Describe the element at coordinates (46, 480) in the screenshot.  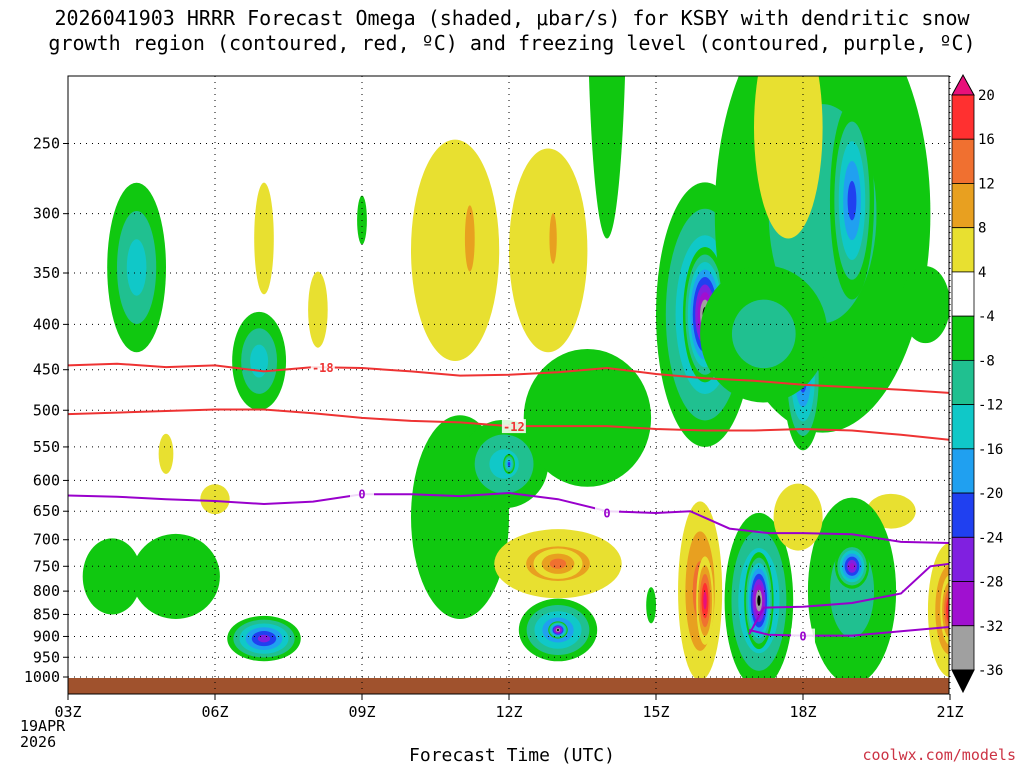
I see `y-tick-label-600: 600` at that location.